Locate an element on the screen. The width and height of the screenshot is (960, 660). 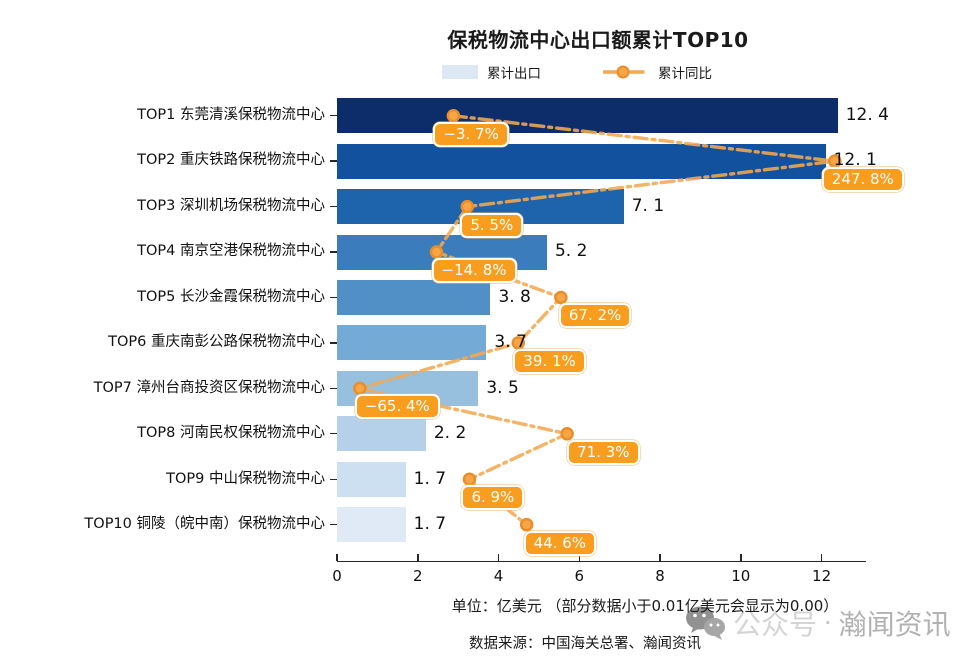
legend-item-bar: 累计出口 is located at coordinates (491, 72).